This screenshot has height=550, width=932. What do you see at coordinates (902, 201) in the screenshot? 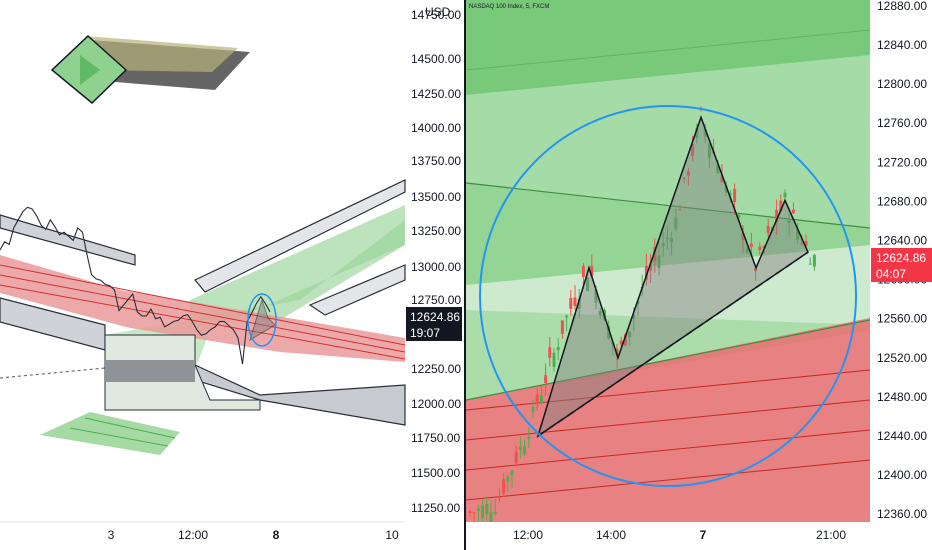
I see `right-y-tick: 12680.00` at bounding box center [902, 201].